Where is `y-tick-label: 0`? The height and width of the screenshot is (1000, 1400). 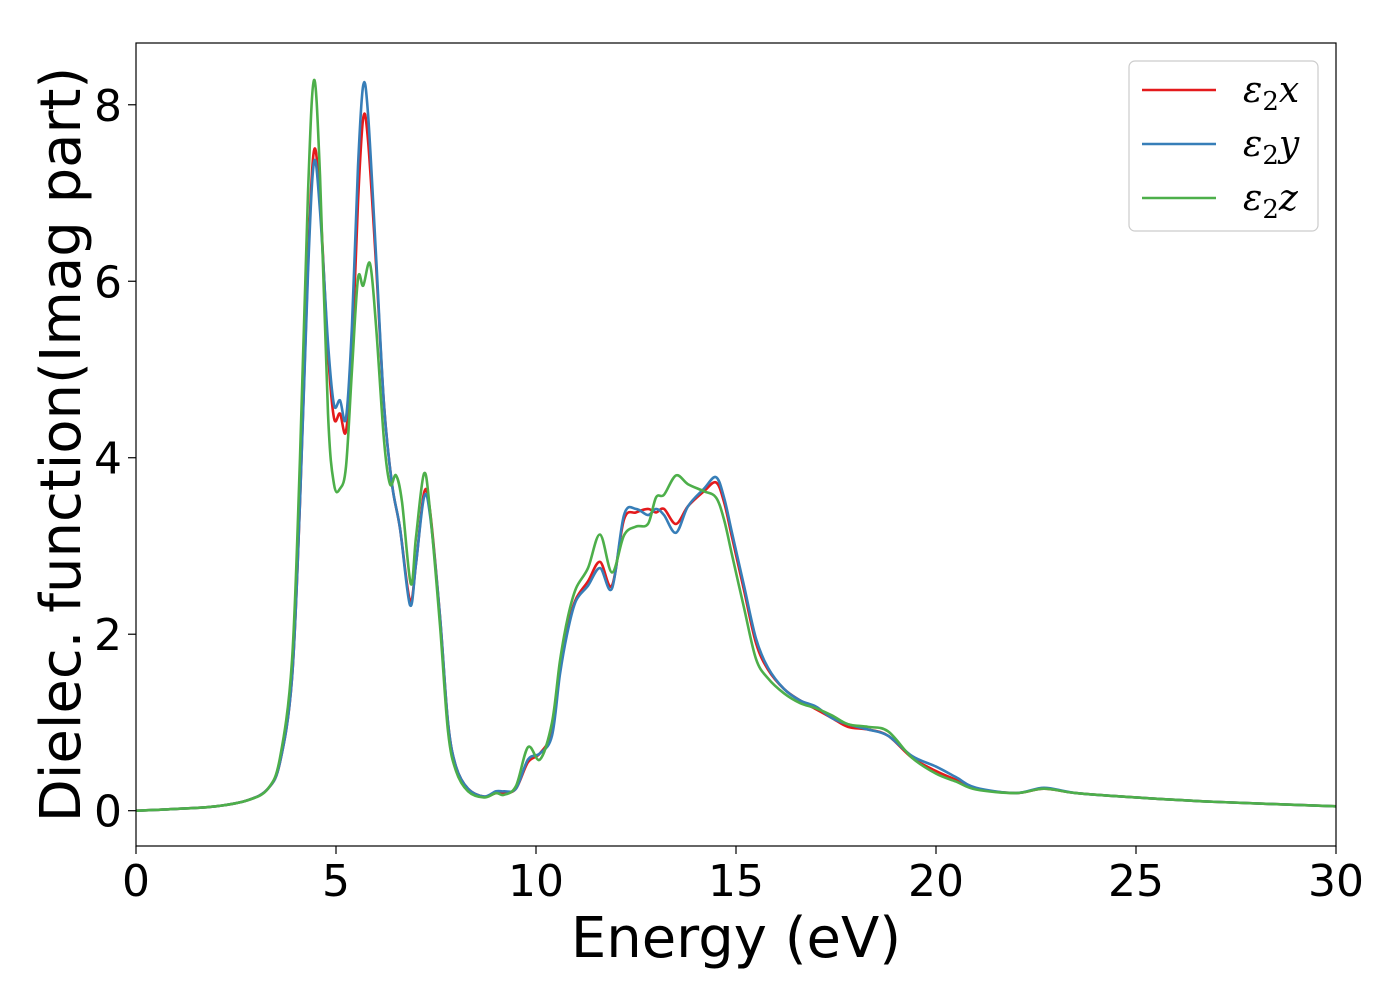
y-tick-label: 0 is located at coordinates (108, 812).